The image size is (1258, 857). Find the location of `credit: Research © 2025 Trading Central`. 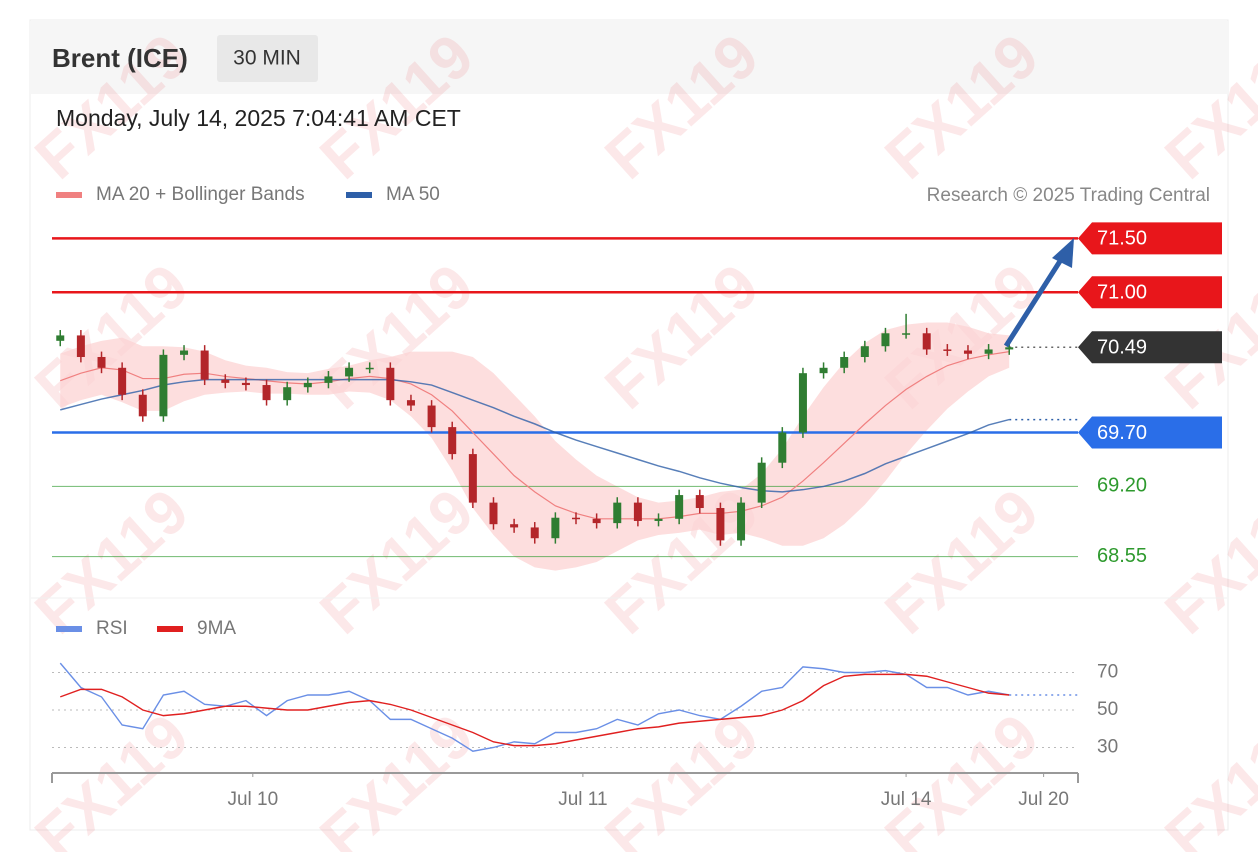

credit: Research © 2025 Trading Central is located at coordinates (1068, 195).